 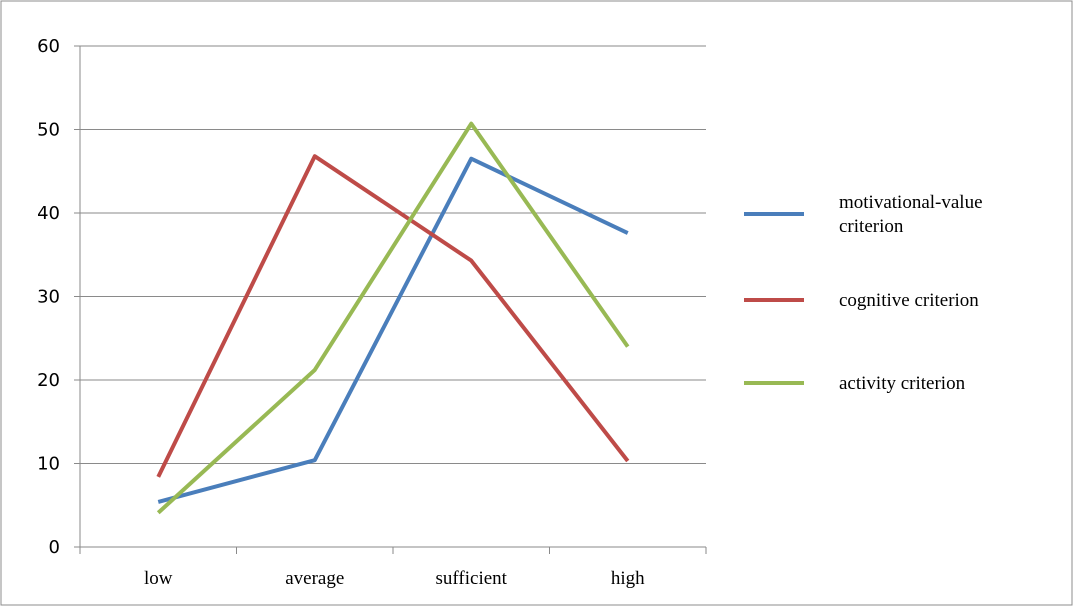 I want to click on legend-label: activity criterion, so click(x=902, y=383).